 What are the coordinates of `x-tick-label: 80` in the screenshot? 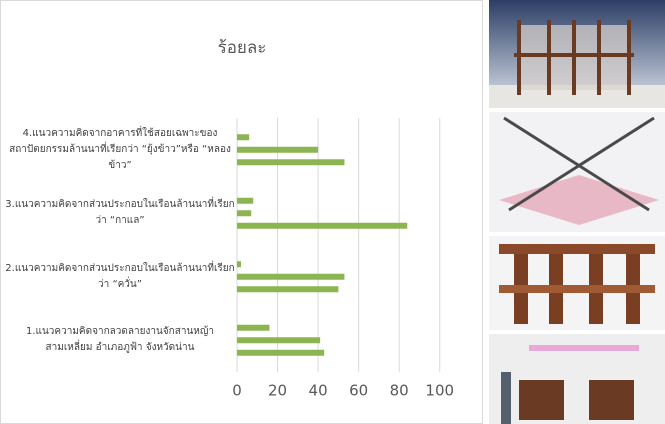 It's located at (399, 391).